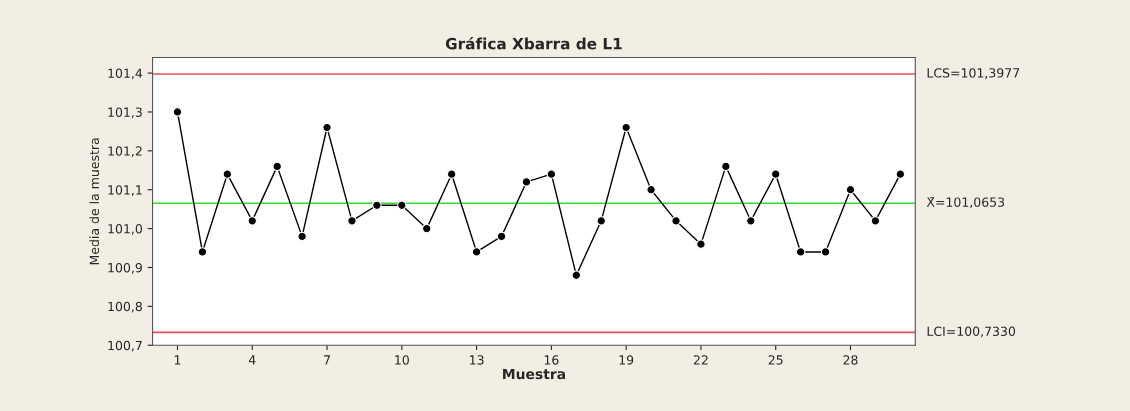  Describe the element at coordinates (775, 360) in the screenshot. I see `x-tick-label: 25` at that location.